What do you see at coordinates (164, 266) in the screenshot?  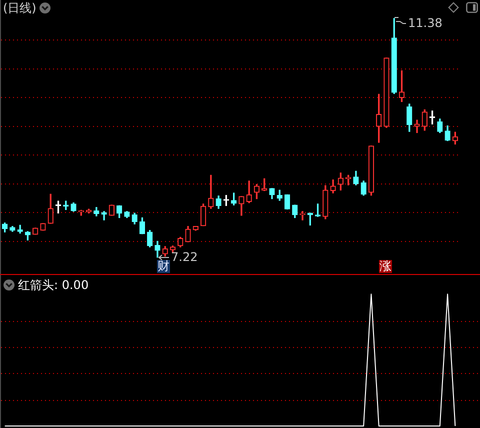 I see `annotation: 财` at bounding box center [164, 266].